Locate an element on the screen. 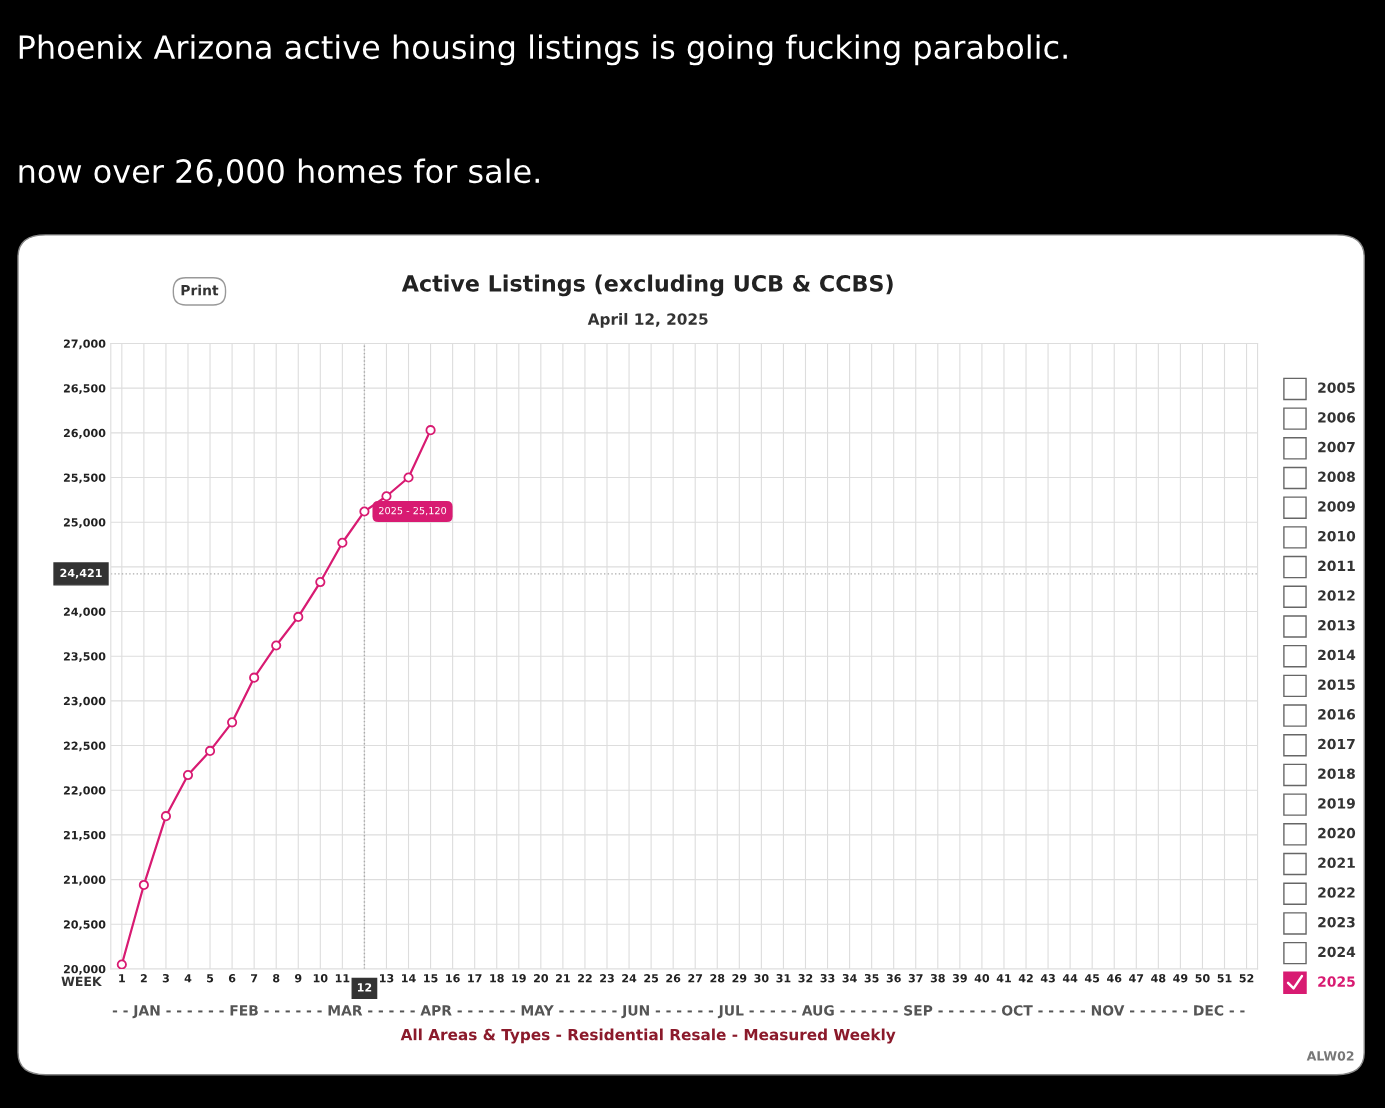  y-tick-label: 27,000 is located at coordinates (84, 344).